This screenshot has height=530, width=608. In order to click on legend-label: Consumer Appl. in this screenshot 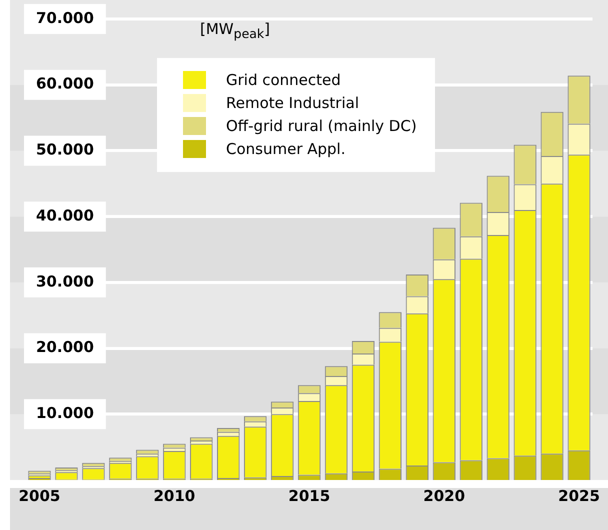, I will do `click(286, 149)`.